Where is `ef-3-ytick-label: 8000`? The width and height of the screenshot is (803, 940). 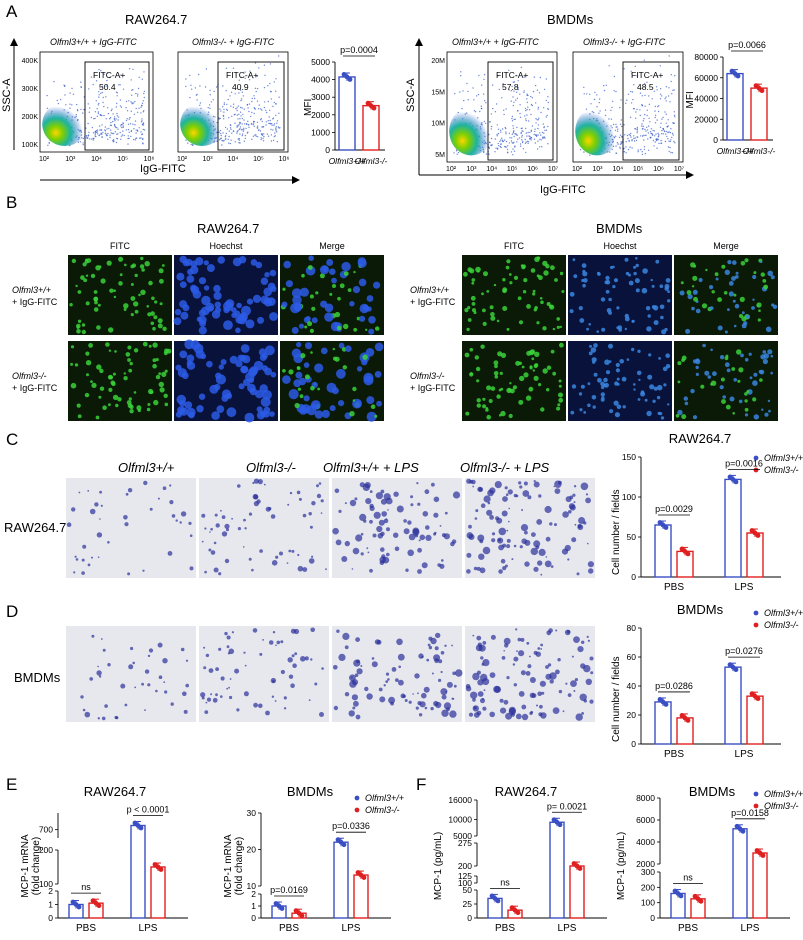
ef-3-ytick-label: 8000 is located at coordinates (645, 798).